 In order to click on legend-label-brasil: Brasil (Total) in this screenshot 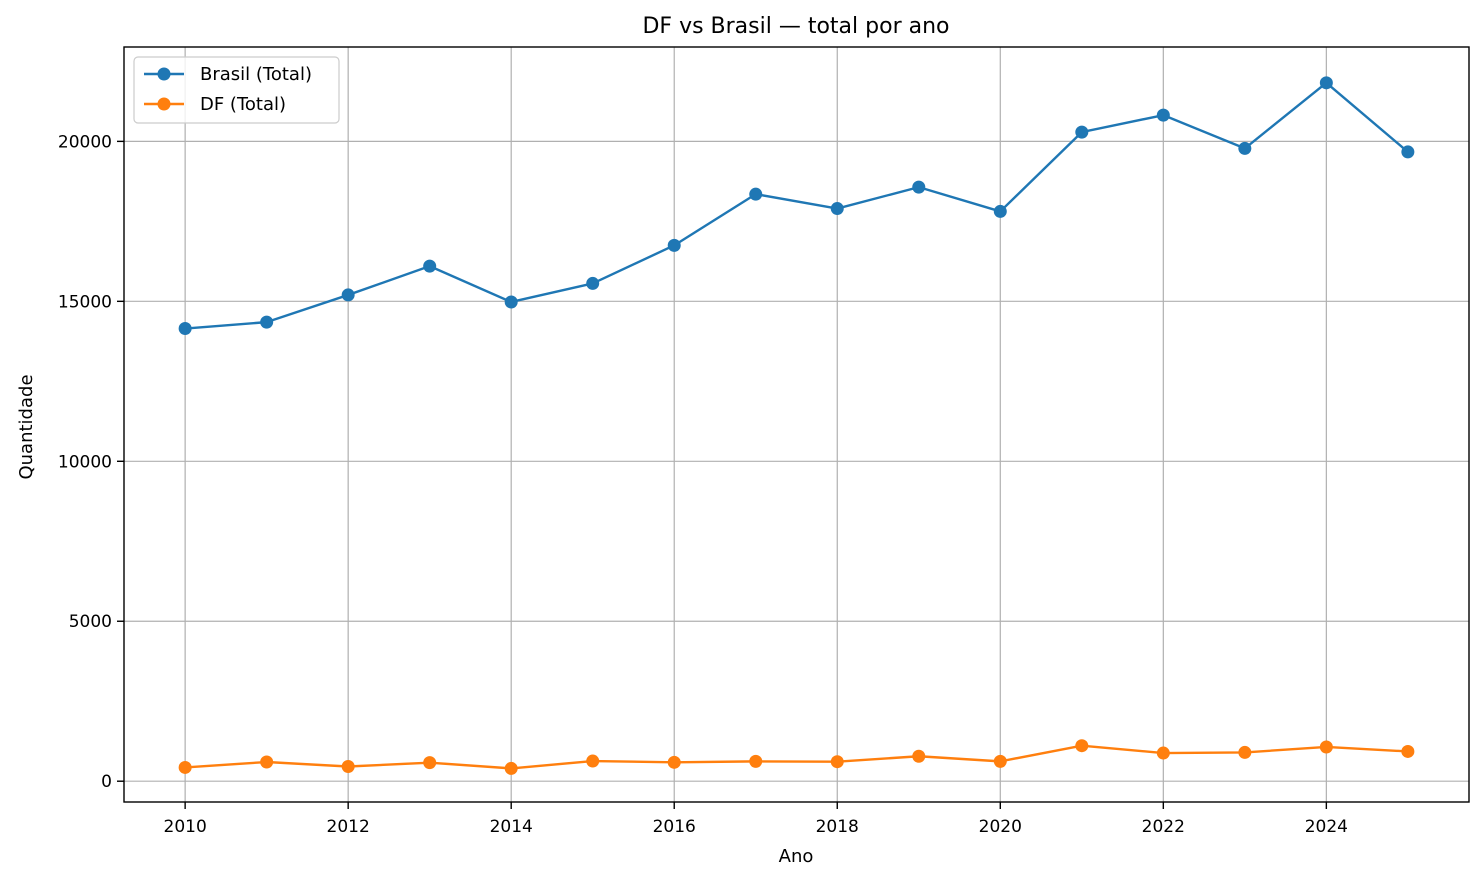, I will do `click(256, 74)`.